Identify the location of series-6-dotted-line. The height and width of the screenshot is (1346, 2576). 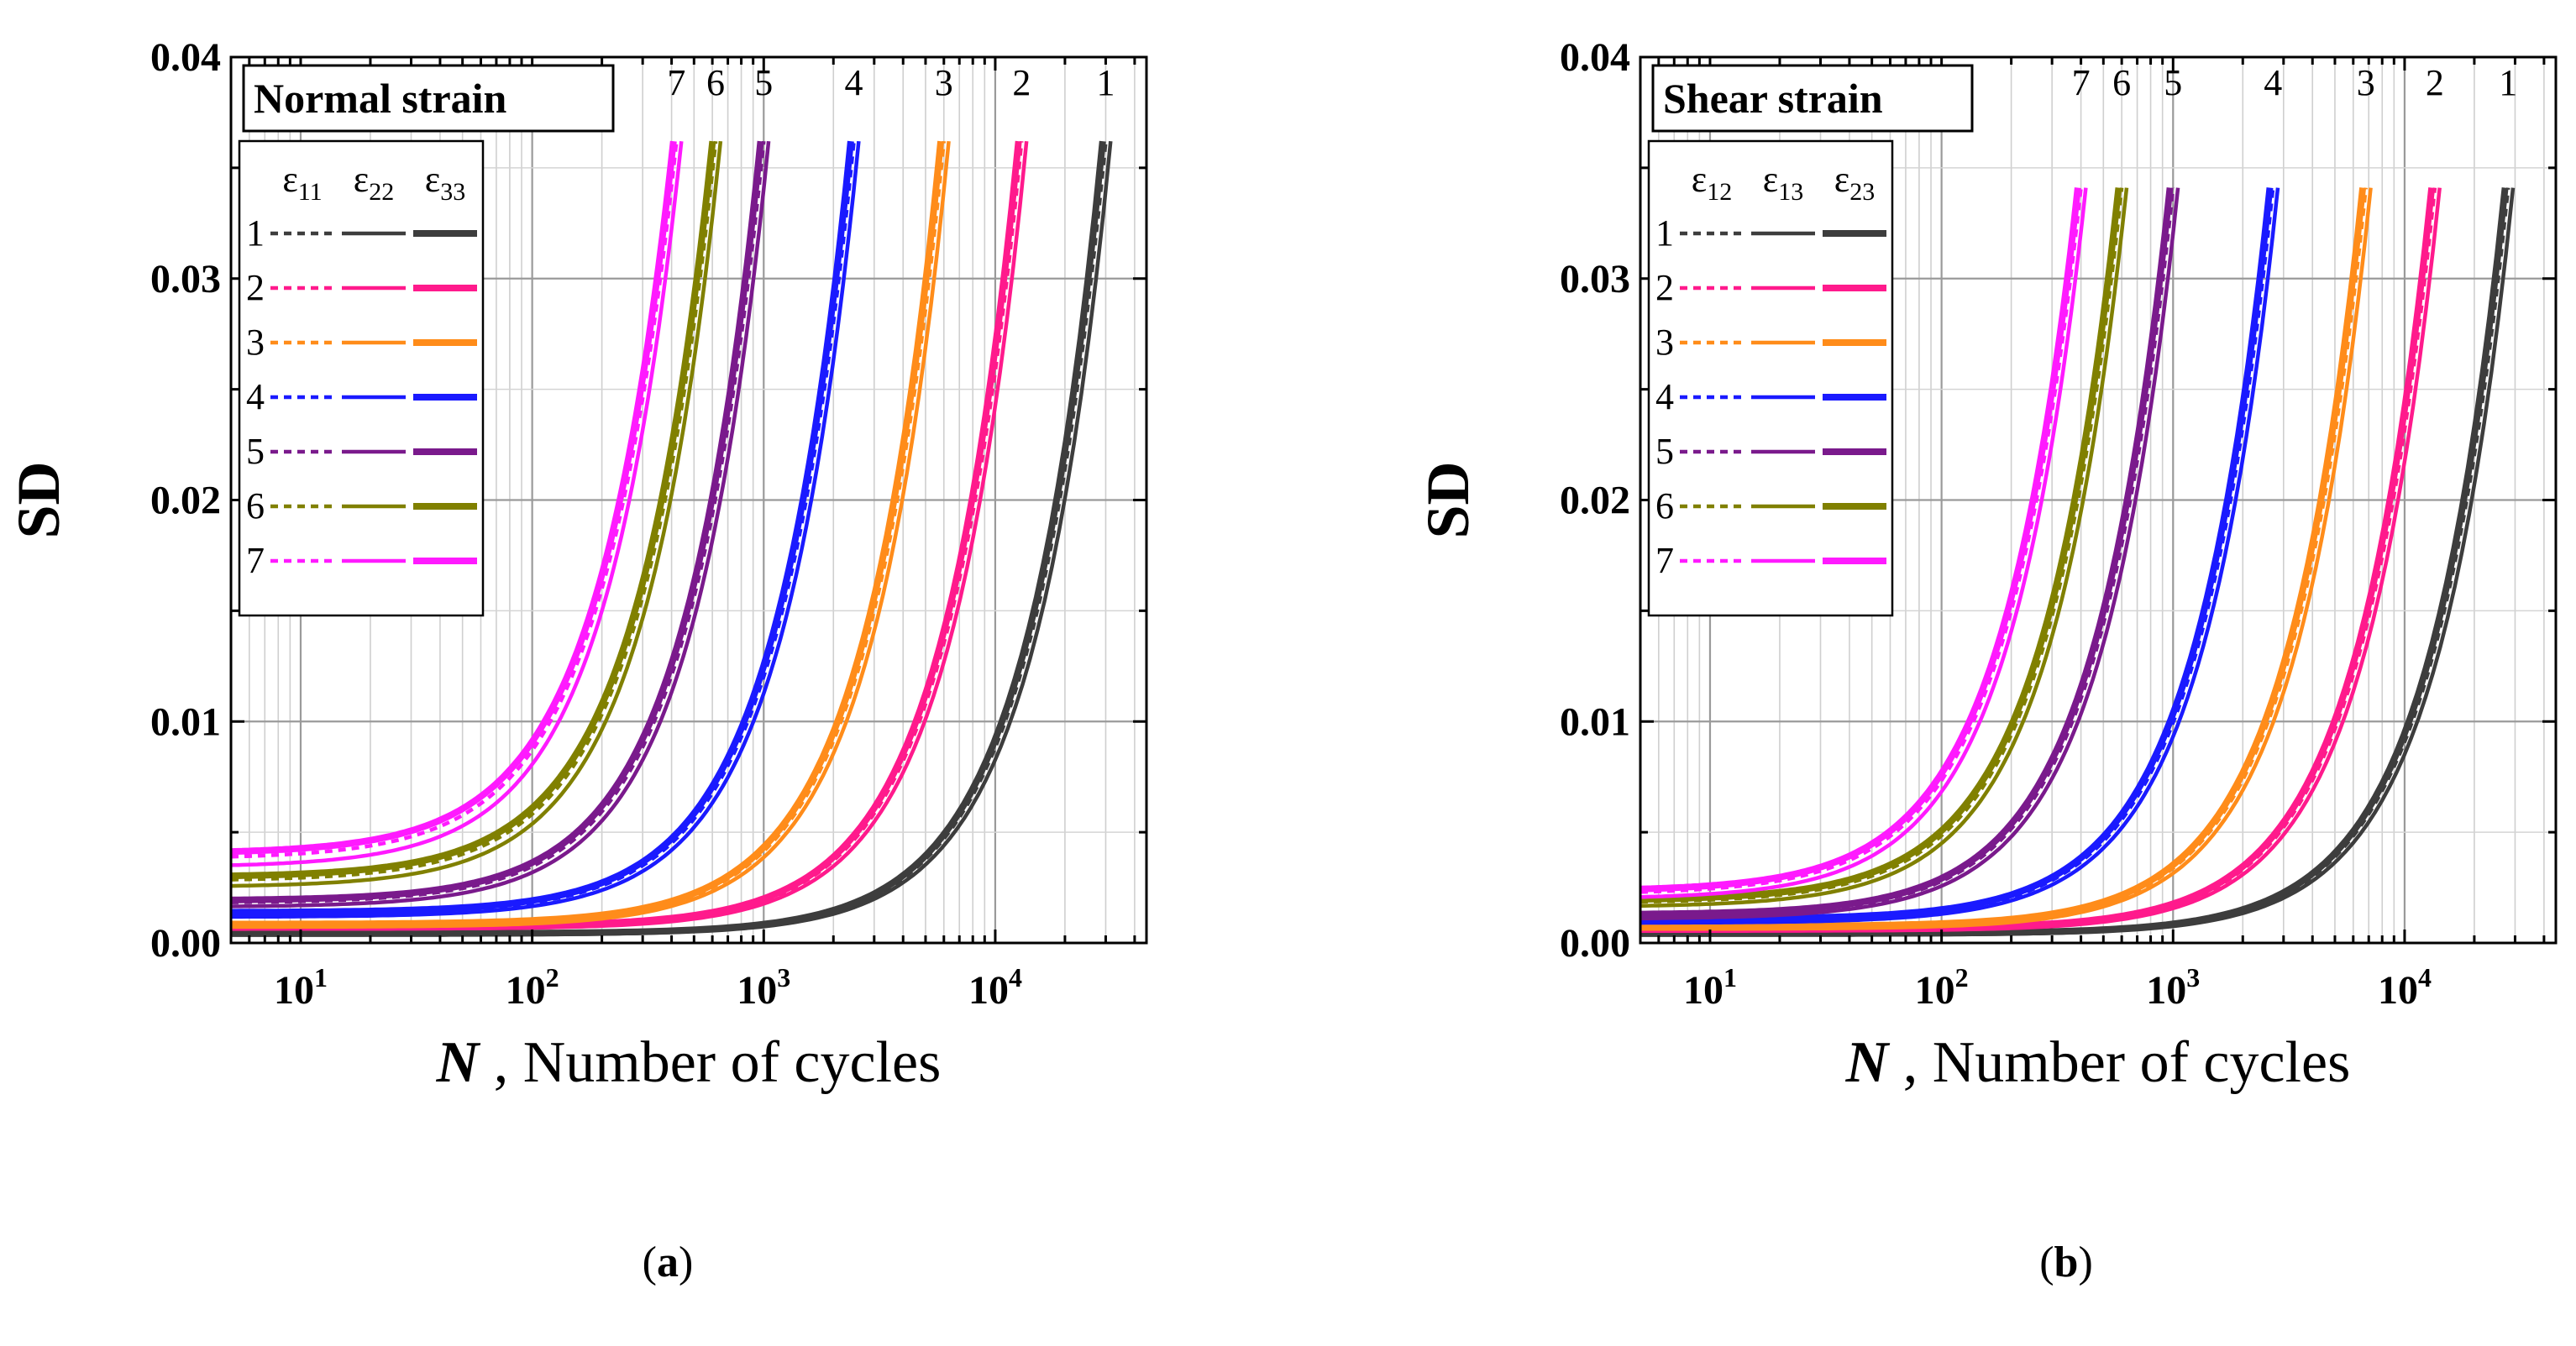
(474, 511).